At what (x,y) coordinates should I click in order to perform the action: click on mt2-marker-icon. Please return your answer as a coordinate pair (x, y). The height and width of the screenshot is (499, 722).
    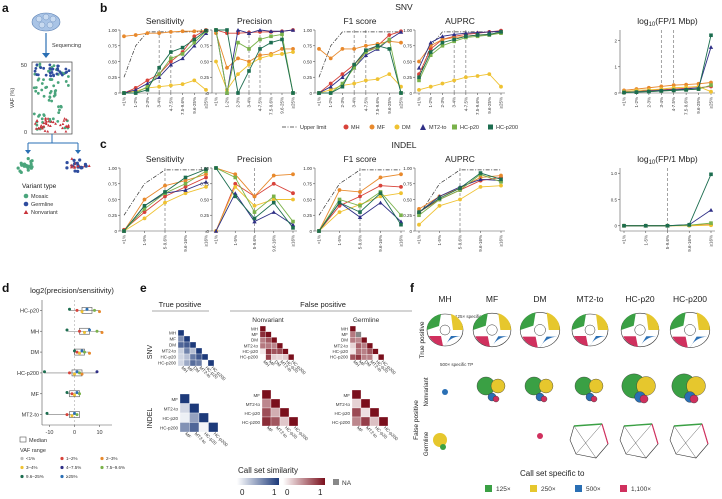
    Looking at the image, I should click on (423, 127).